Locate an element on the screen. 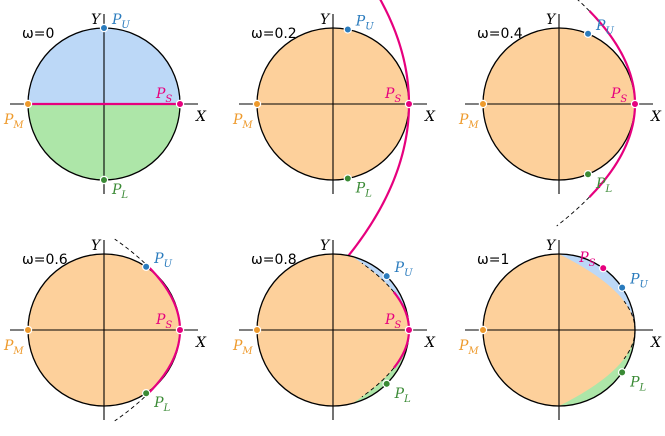 Image resolution: width=665 pixels, height=436 pixels. omega-label: ω=1 is located at coordinates (493, 260).